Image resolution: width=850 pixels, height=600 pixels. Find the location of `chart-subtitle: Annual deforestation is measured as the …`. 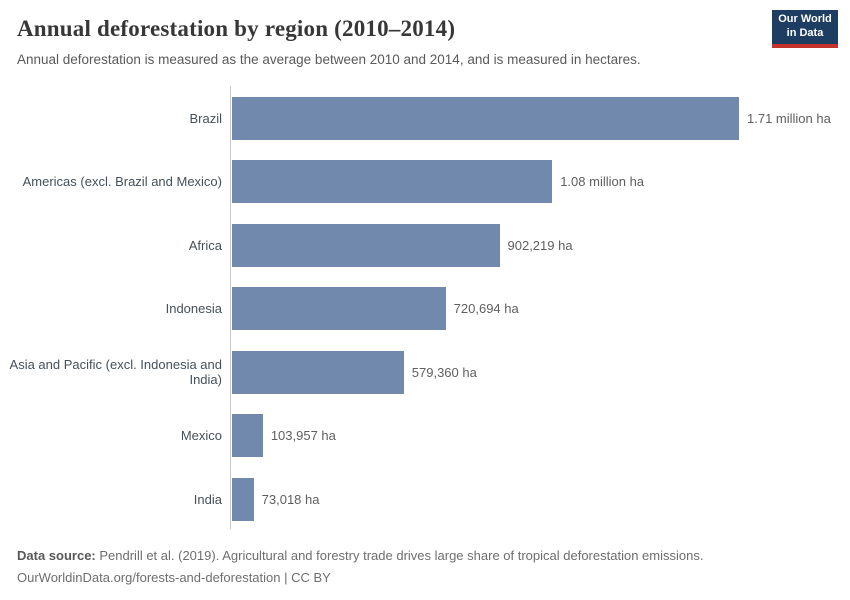

chart-subtitle: Annual deforestation is measured as the … is located at coordinates (329, 59).